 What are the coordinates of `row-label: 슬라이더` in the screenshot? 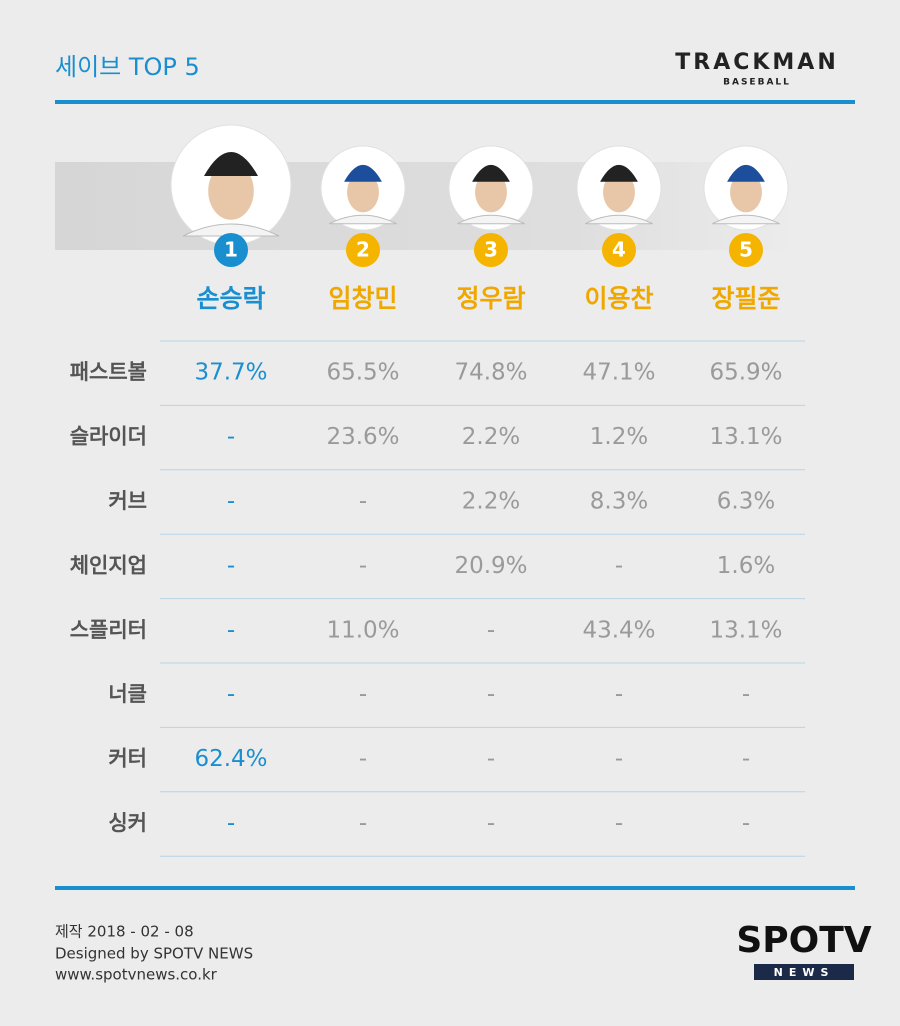 It's located at (108, 437).